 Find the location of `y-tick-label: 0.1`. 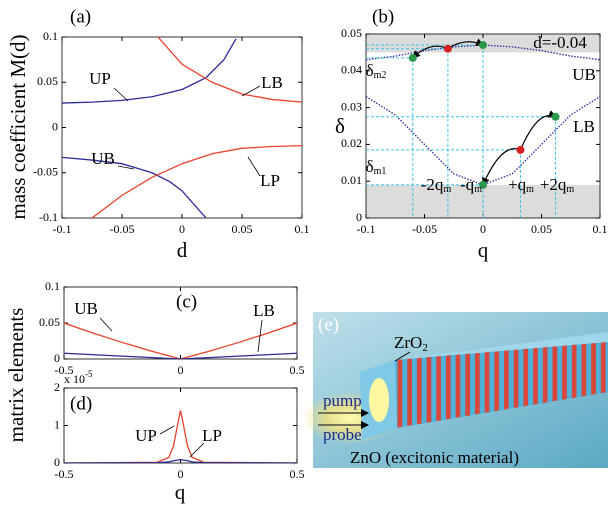

y-tick-label: 0.1 is located at coordinates (52, 286).